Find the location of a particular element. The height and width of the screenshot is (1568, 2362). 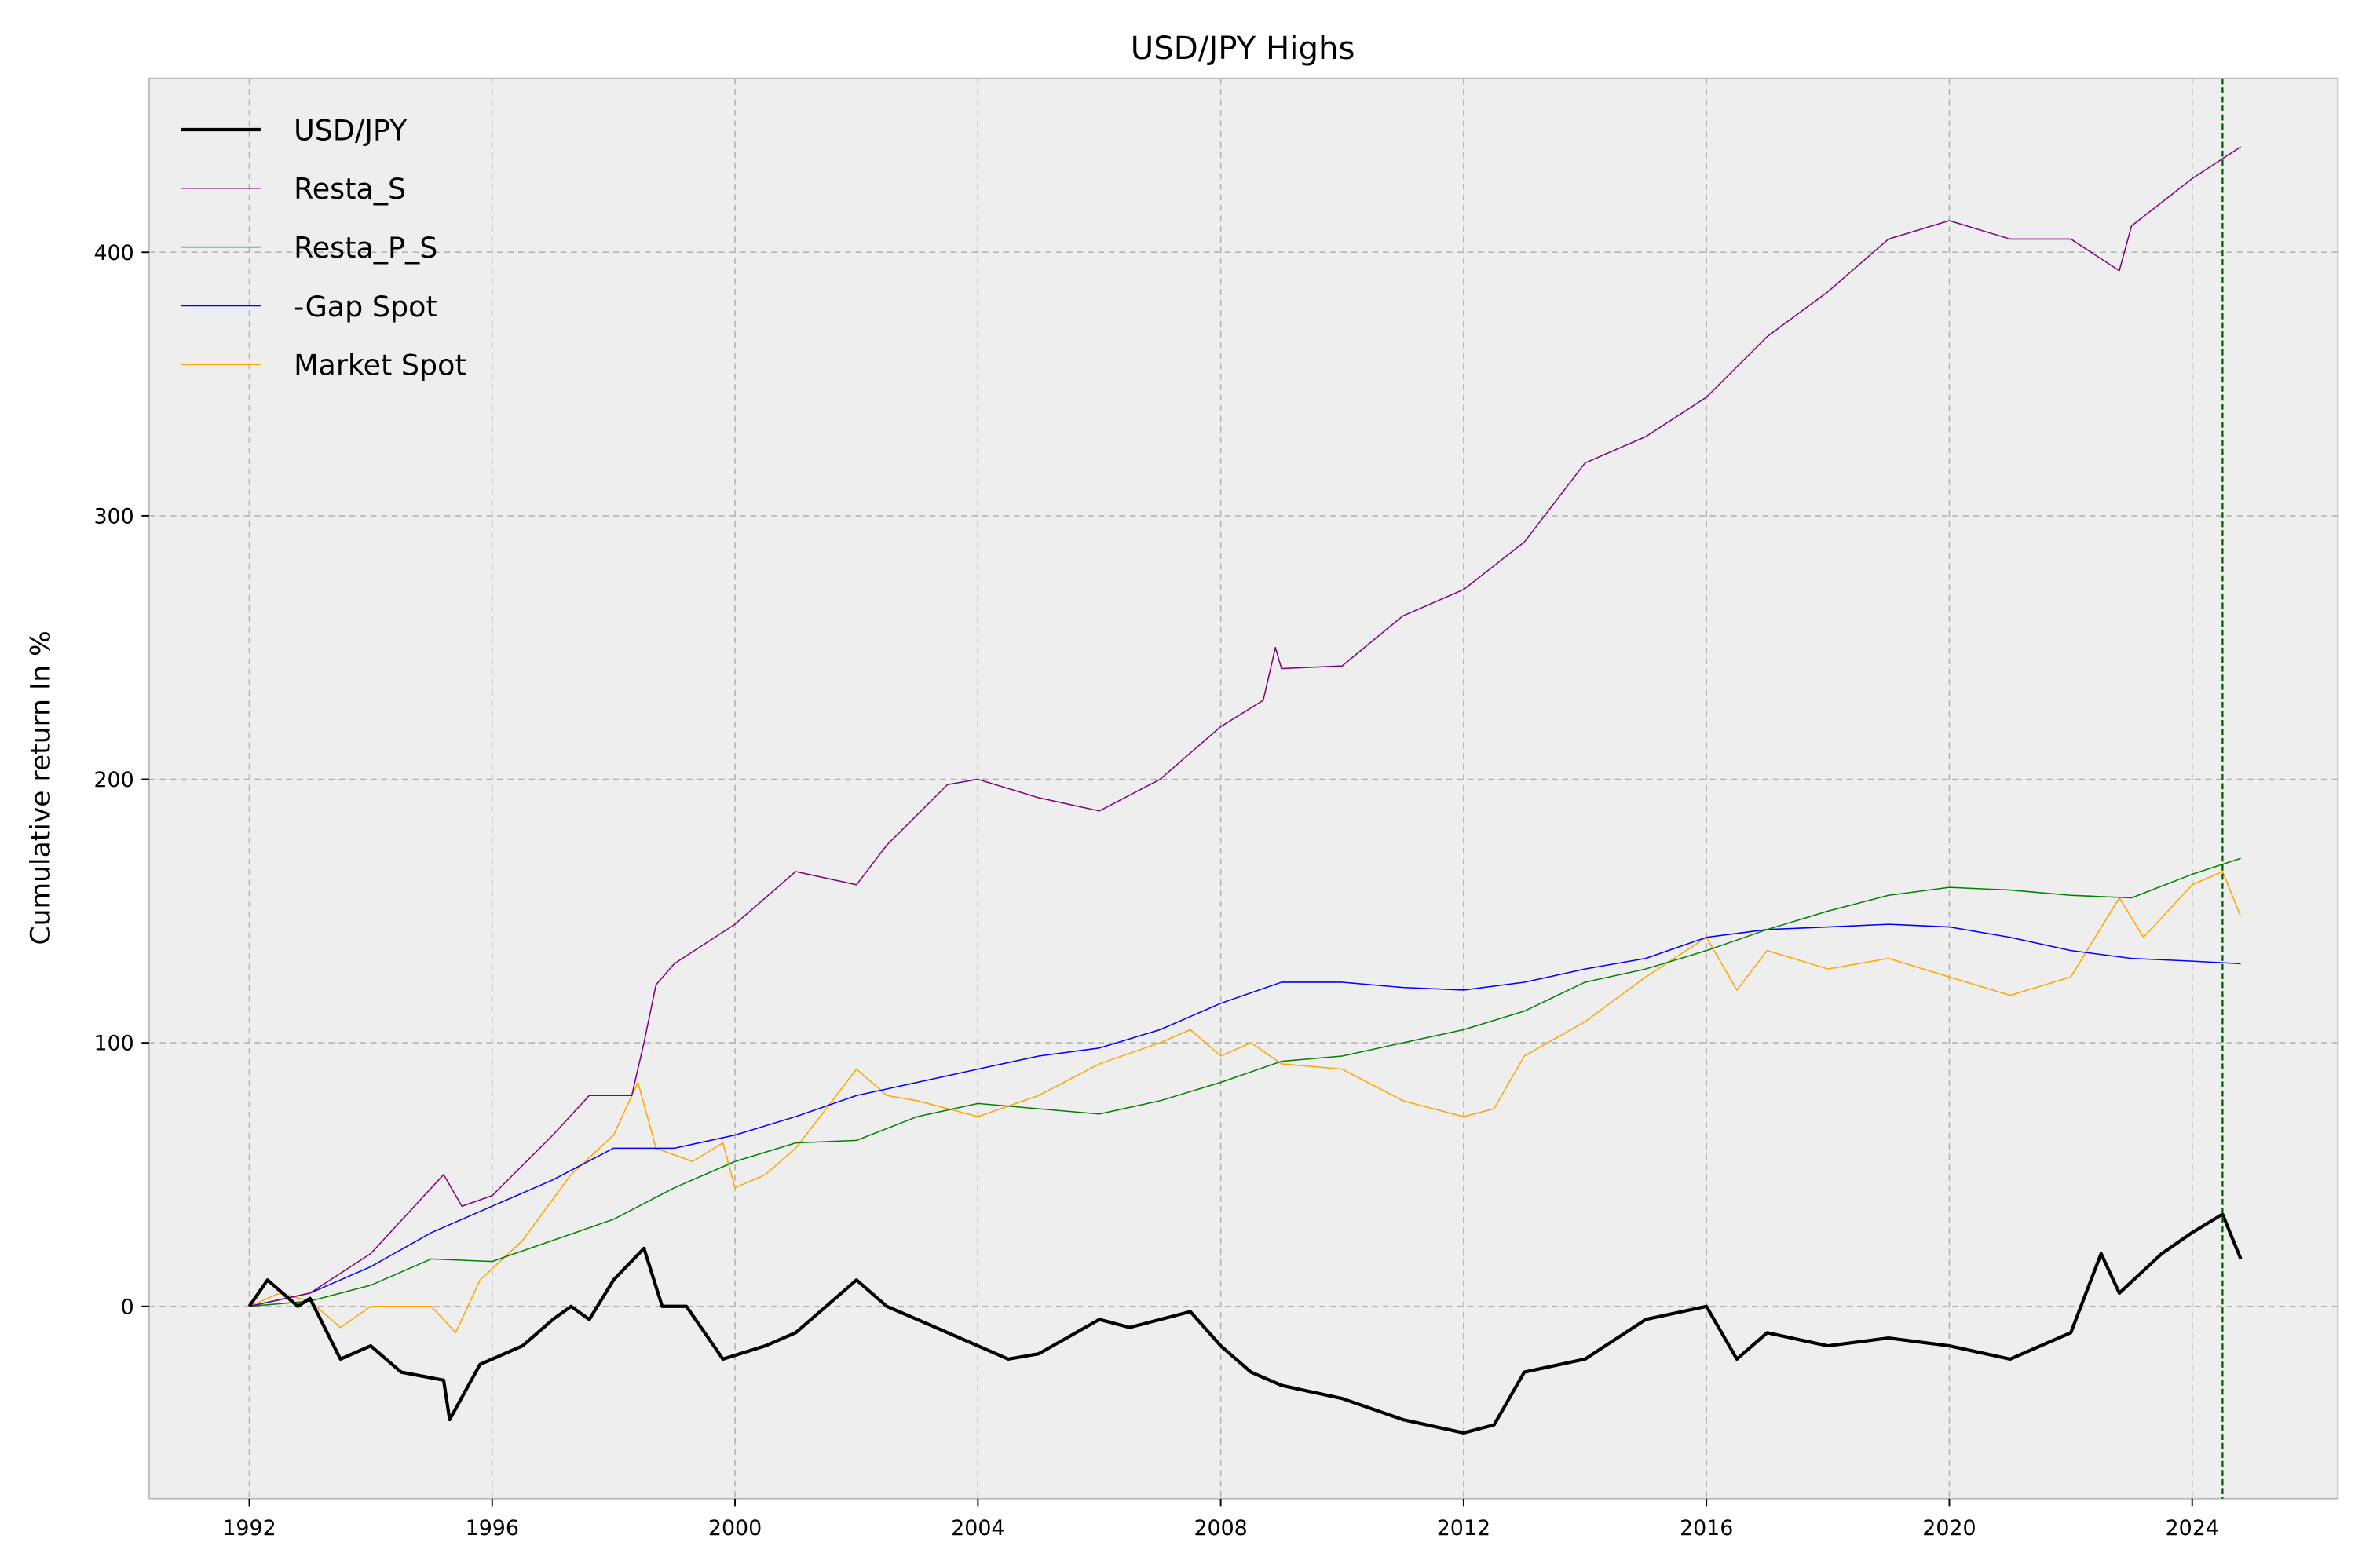

series-line-usd-jpy is located at coordinates (1245, 1323).